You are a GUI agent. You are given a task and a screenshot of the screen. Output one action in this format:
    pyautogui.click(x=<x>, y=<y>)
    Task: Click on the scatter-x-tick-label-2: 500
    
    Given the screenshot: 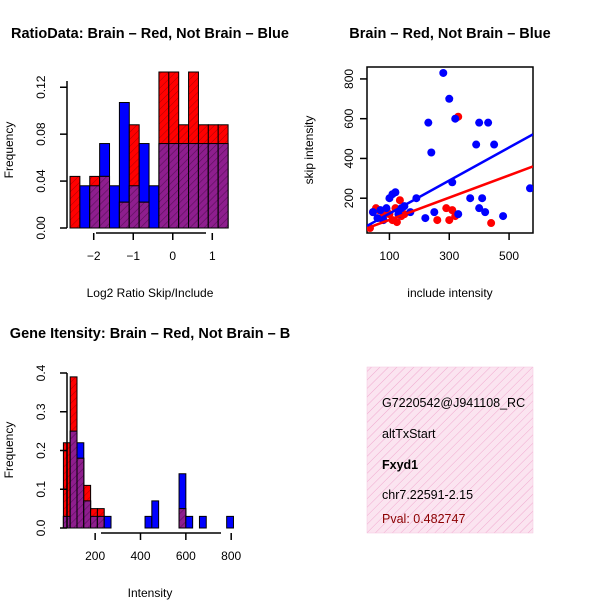 What is the action you would take?
    pyautogui.click(x=509, y=256)
    